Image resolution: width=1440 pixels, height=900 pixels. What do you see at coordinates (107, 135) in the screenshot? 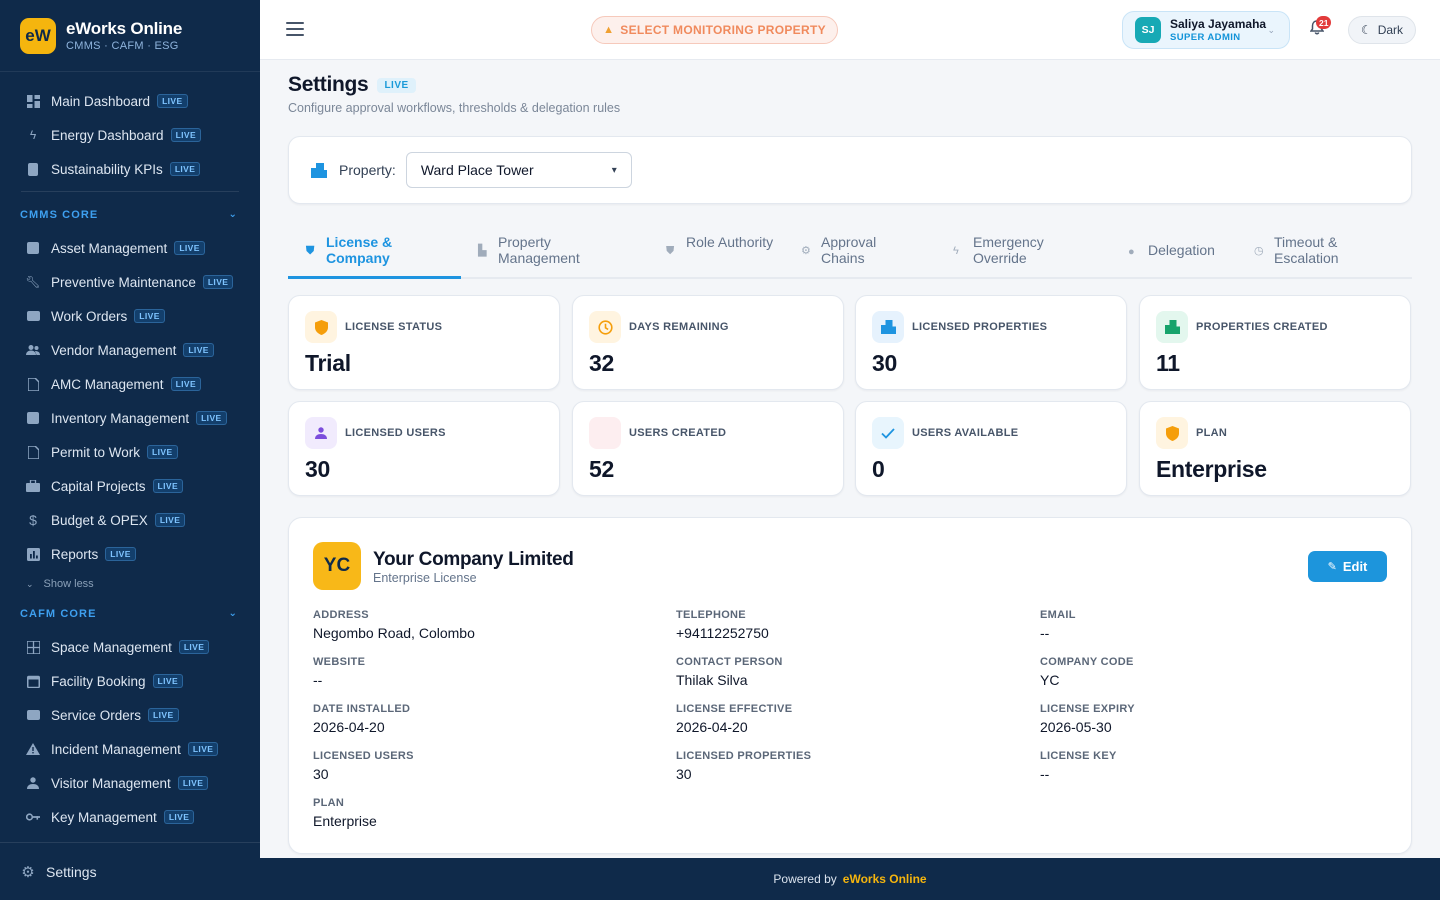
I see `sidebar-item-label: Energy Dashboard` at bounding box center [107, 135].